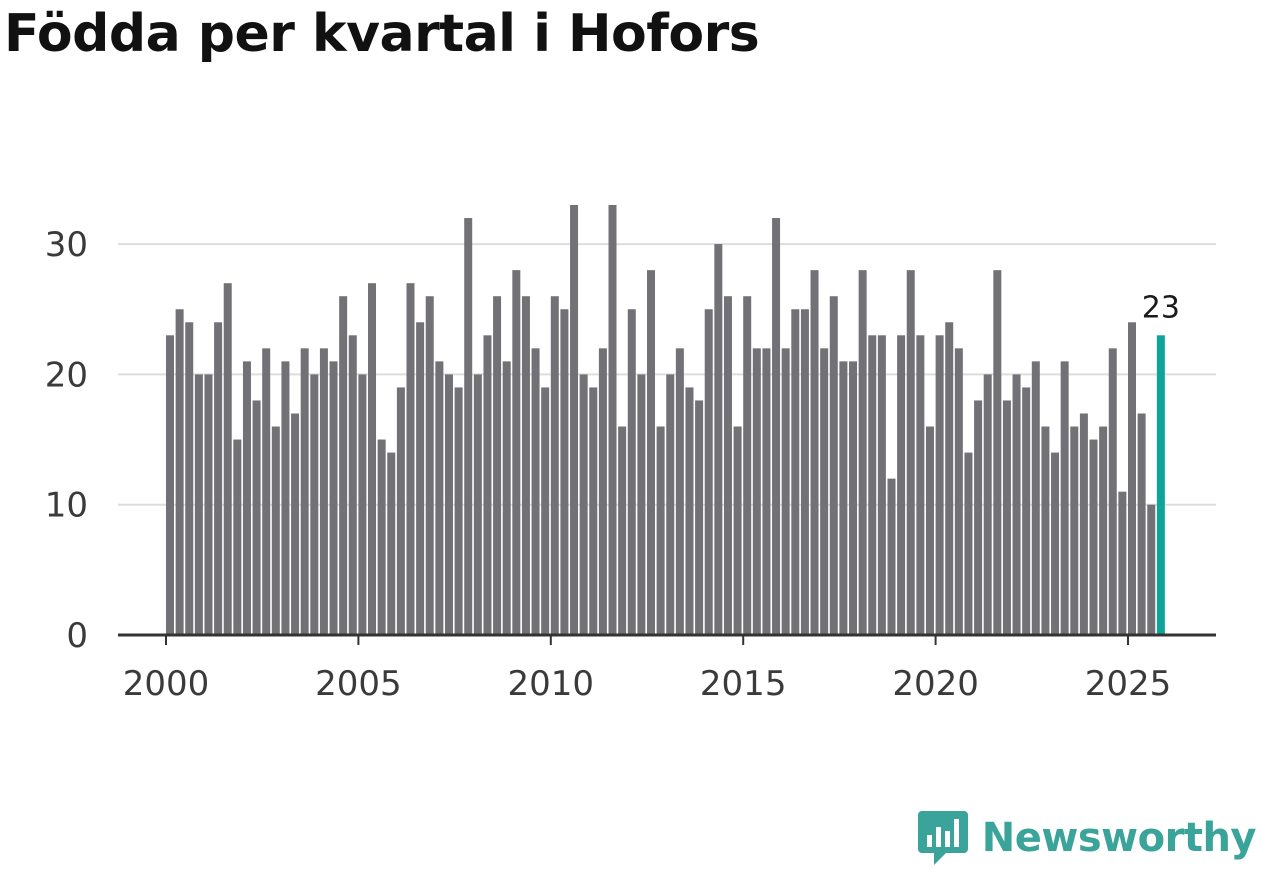 This screenshot has width=1262, height=879. I want to click on y-tick-label-20: 20, so click(66, 375).